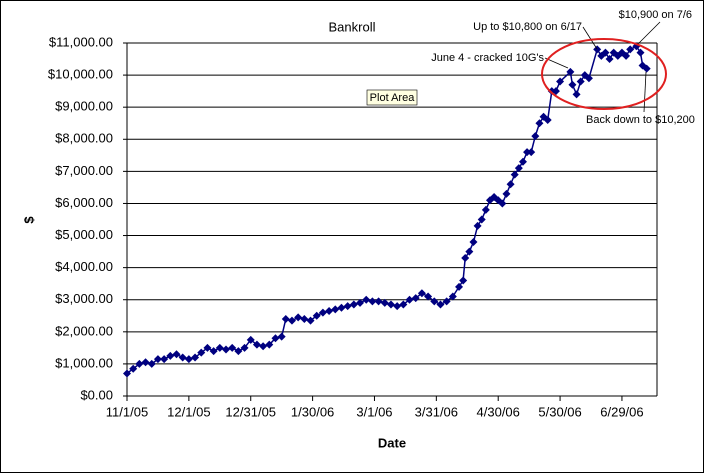 The height and width of the screenshot is (473, 704). I want to click on y-tick-label: $5,000.00, so click(84, 234).